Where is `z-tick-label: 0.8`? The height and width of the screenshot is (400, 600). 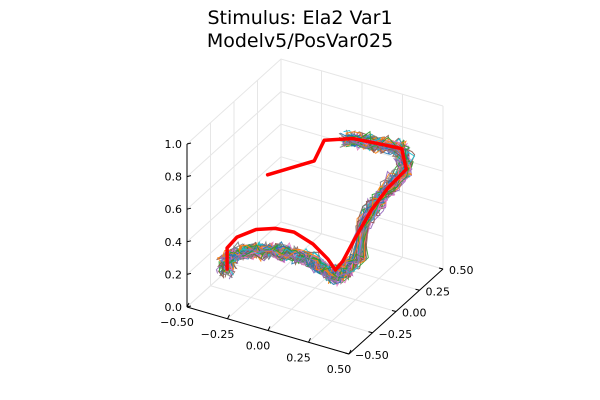
z-tick-label: 0.8 is located at coordinates (174, 177).